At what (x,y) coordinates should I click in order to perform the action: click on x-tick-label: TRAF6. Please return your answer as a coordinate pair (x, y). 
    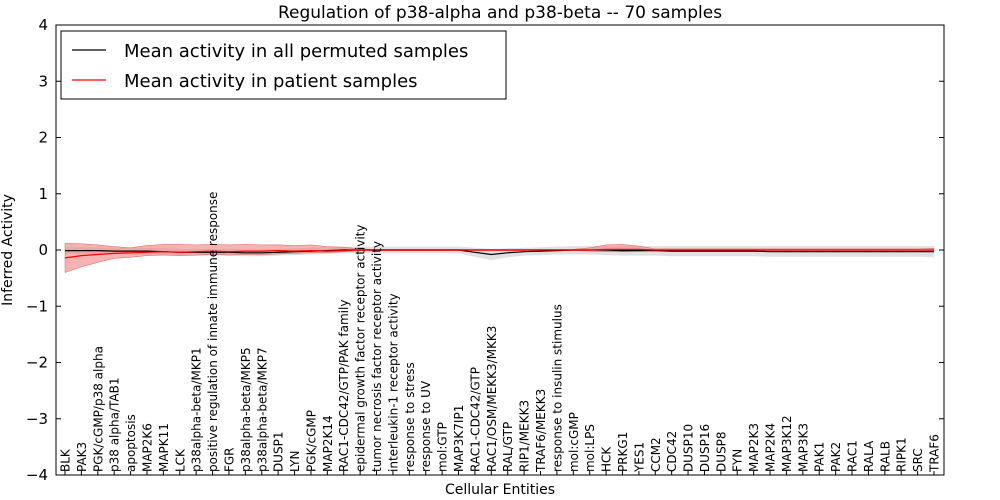
    Looking at the image, I should click on (935, 453).